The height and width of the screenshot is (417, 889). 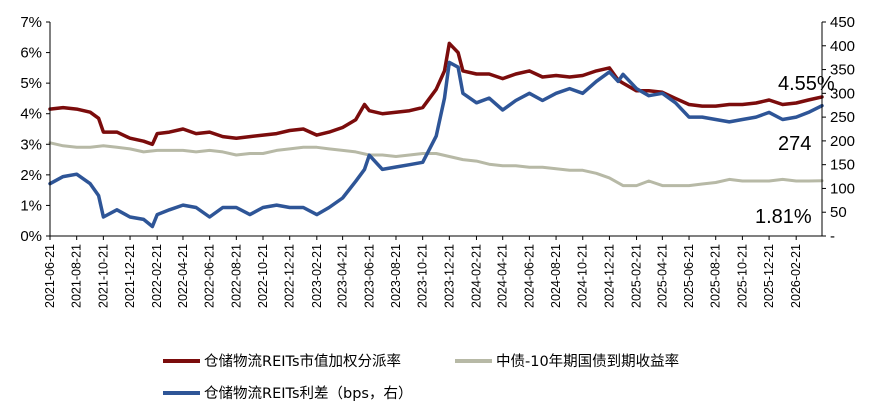 What do you see at coordinates (842, 70) in the screenshot?
I see `right-tick-label: 350` at bounding box center [842, 70].